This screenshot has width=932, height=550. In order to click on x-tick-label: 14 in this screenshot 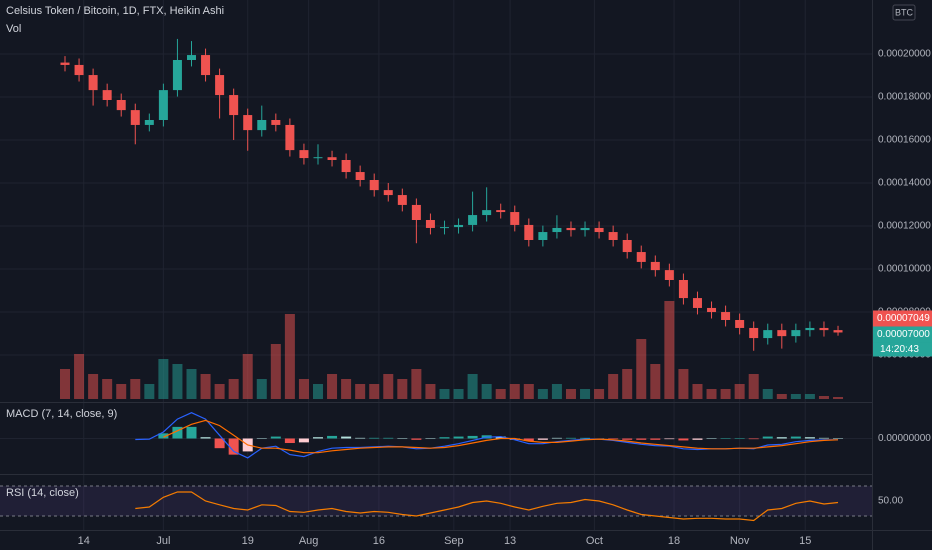, I will do `click(84, 541)`.